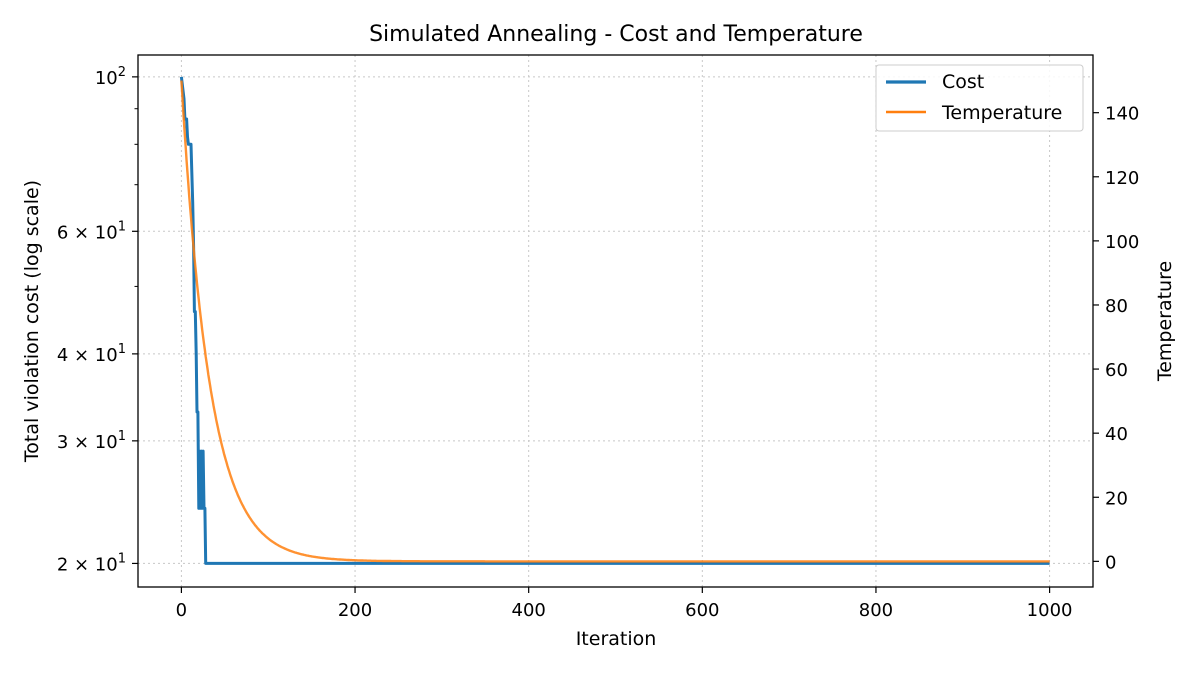 The image size is (1200, 675). I want to click on x-tick-label: 200, so click(355, 610).